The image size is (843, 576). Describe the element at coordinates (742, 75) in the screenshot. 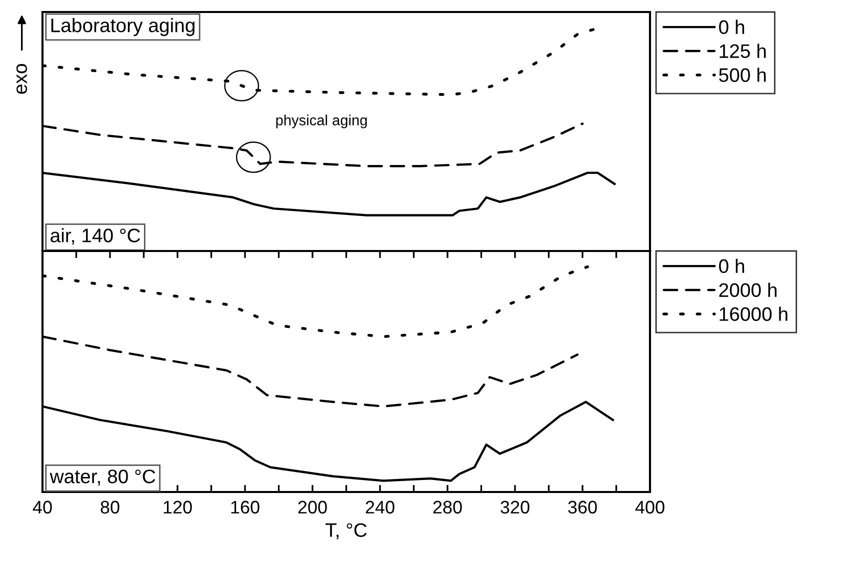

I see `legend-label: 500 h` at that location.